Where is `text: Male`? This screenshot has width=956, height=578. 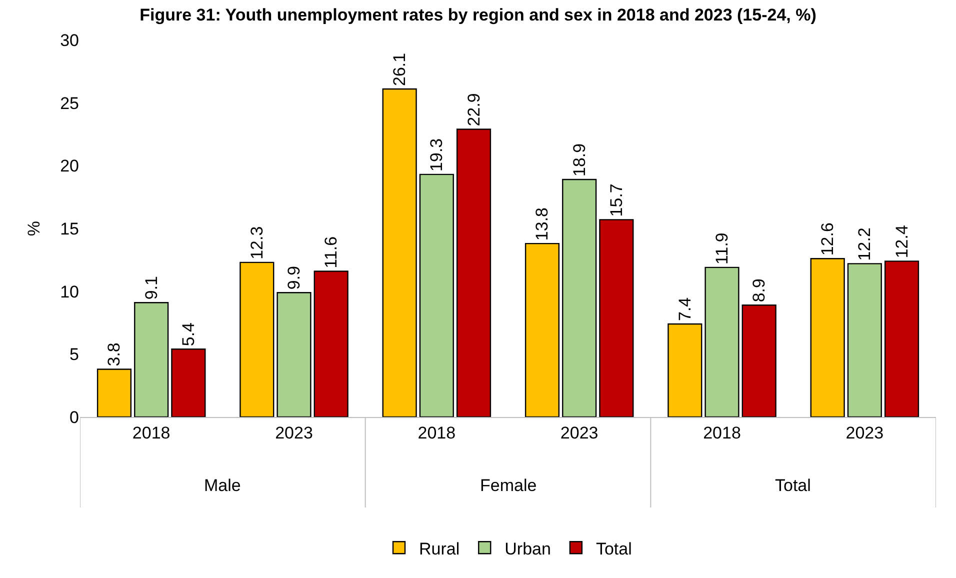 text: Male is located at coordinates (222, 485).